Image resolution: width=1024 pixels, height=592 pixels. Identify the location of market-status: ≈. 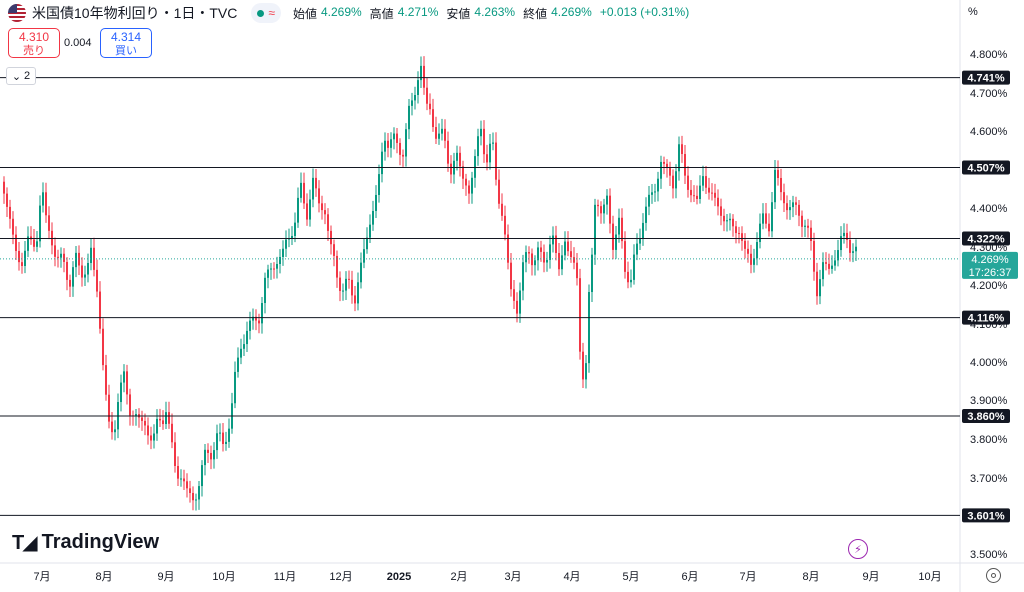
(266, 13).